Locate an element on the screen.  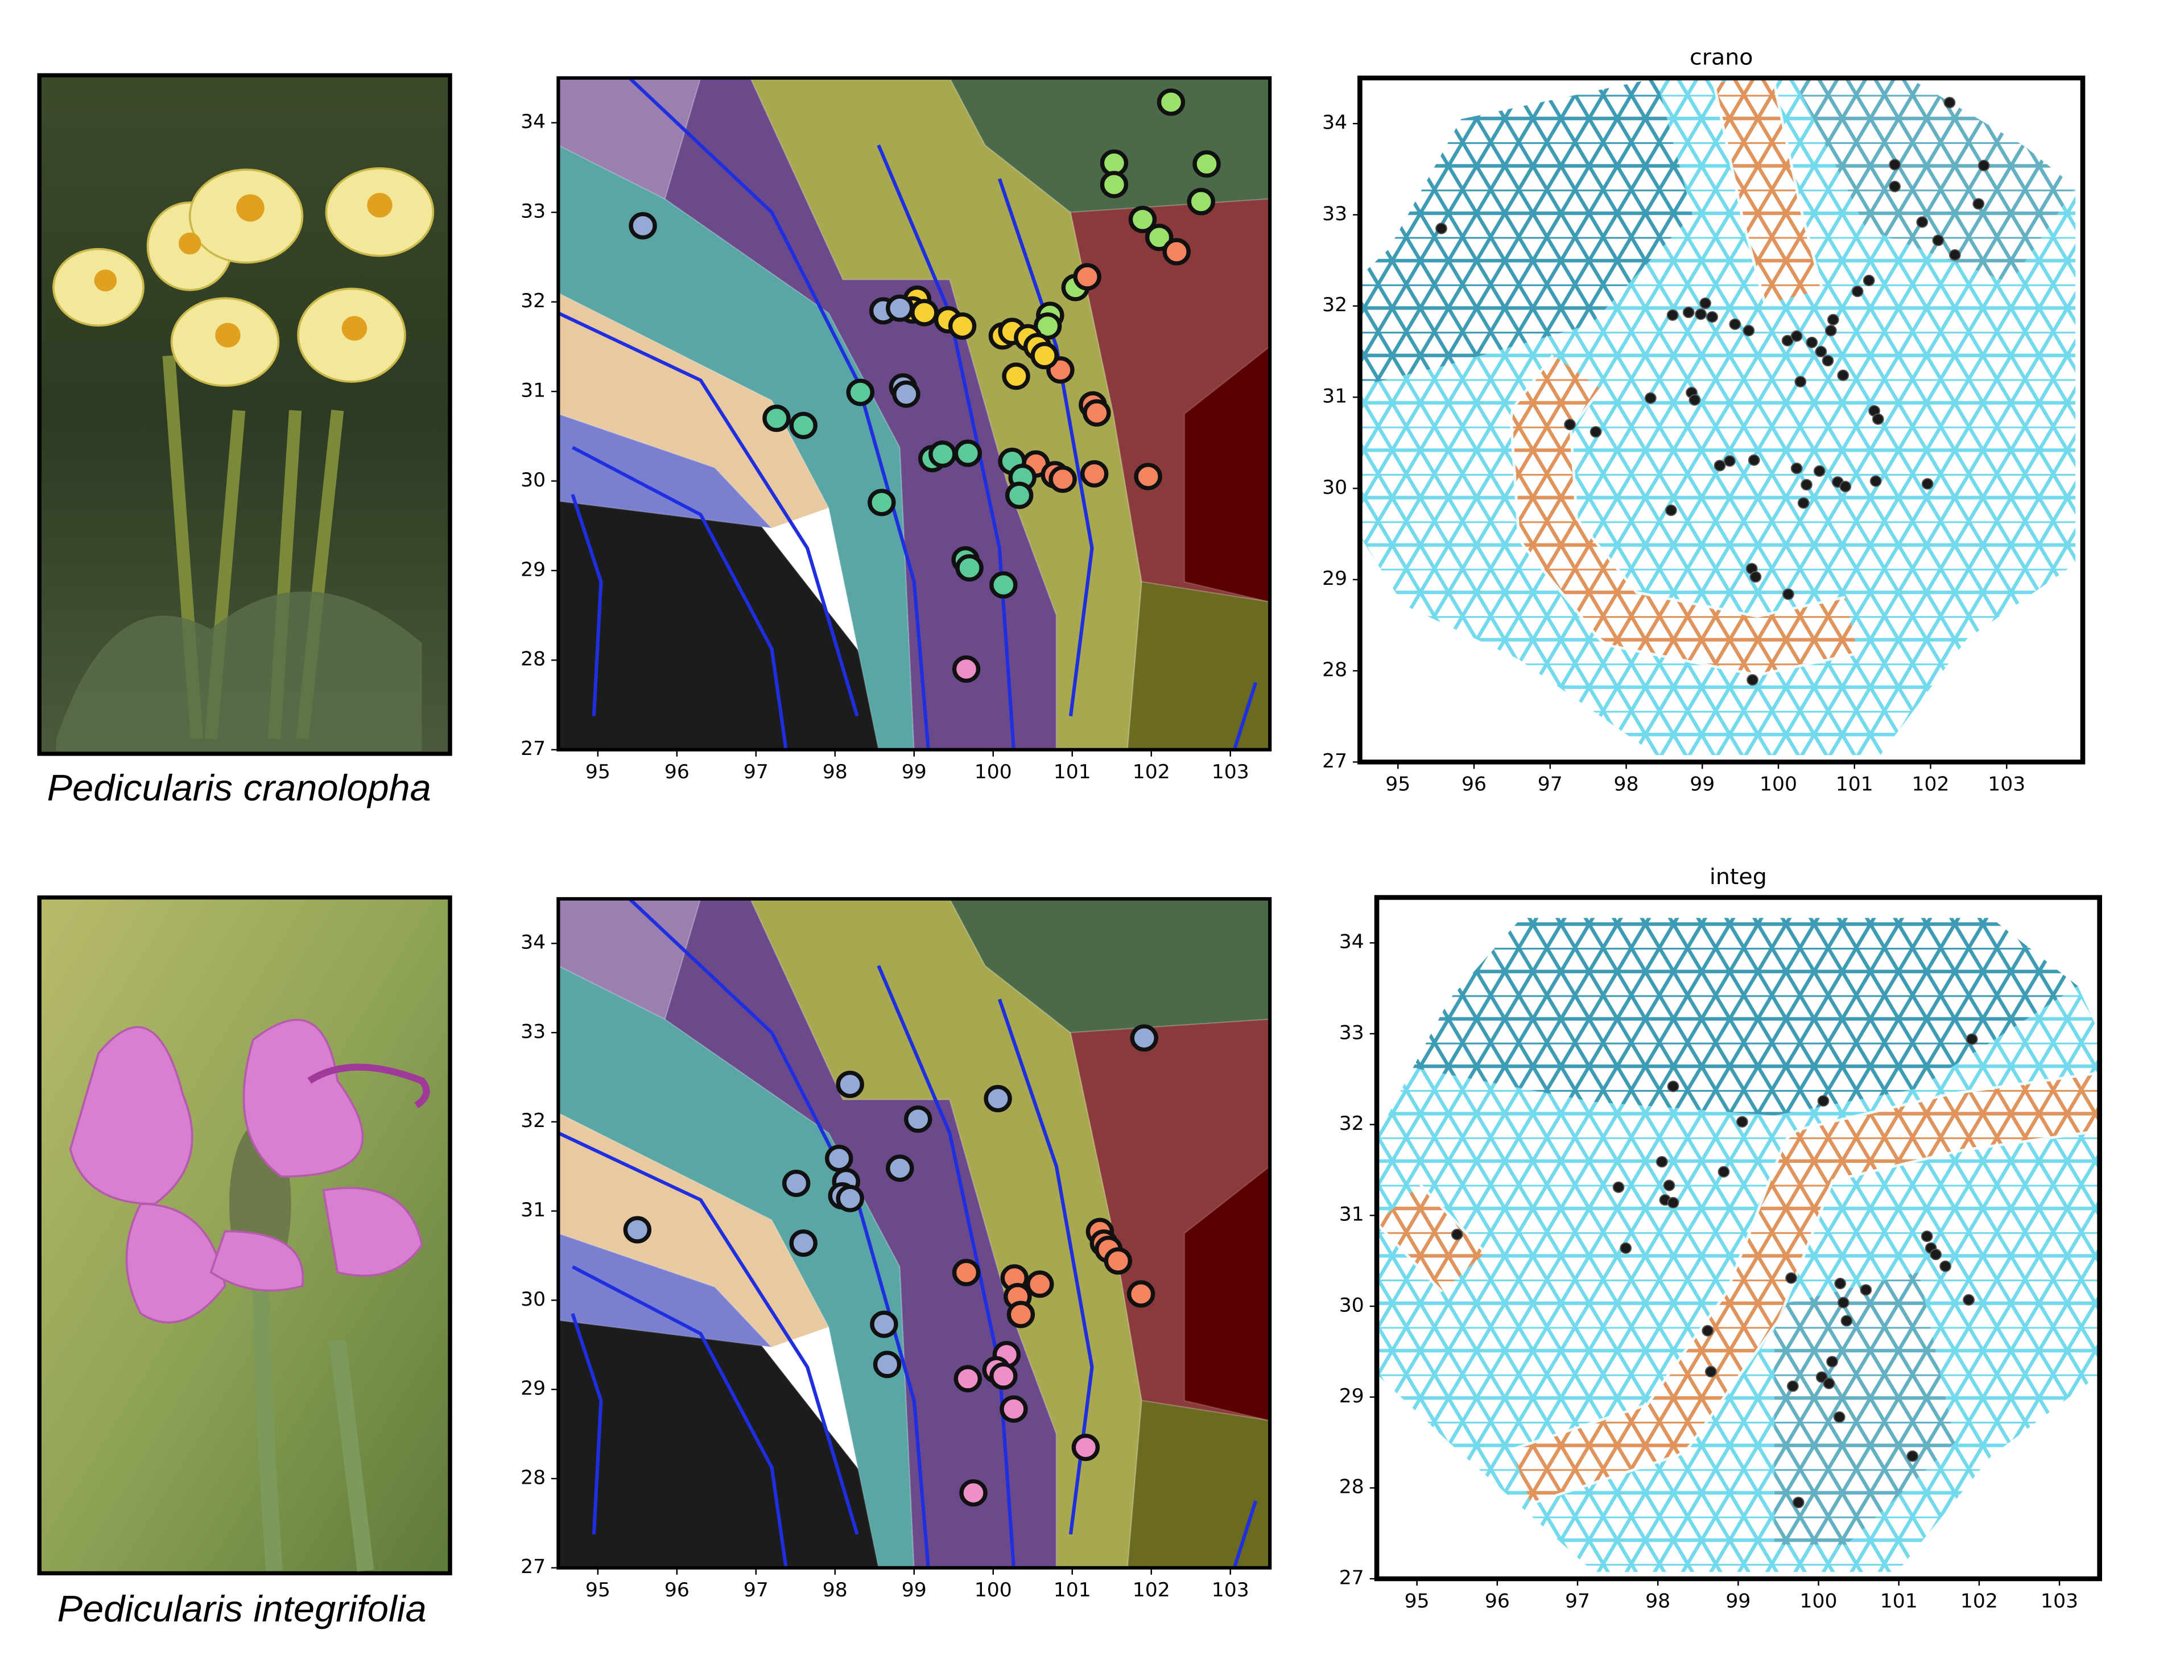
caption: Pedicularis cranolopha is located at coordinates (239, 787).